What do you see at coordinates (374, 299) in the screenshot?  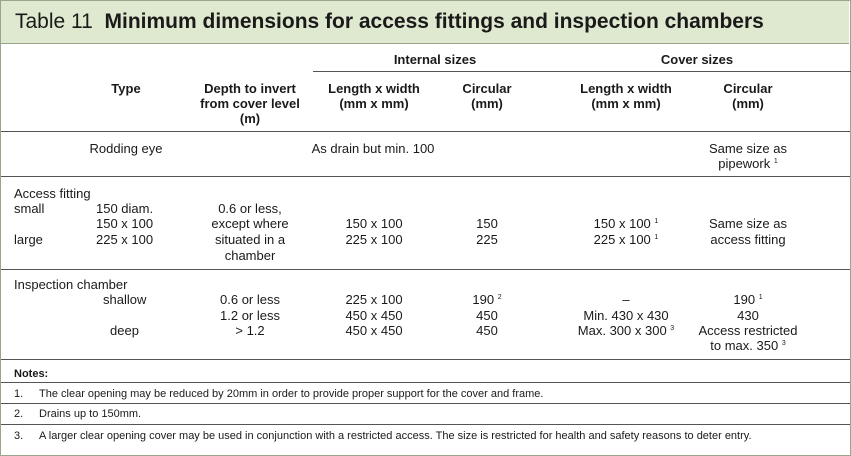 I see `inspection-int-lw-1: 225 x 100` at bounding box center [374, 299].